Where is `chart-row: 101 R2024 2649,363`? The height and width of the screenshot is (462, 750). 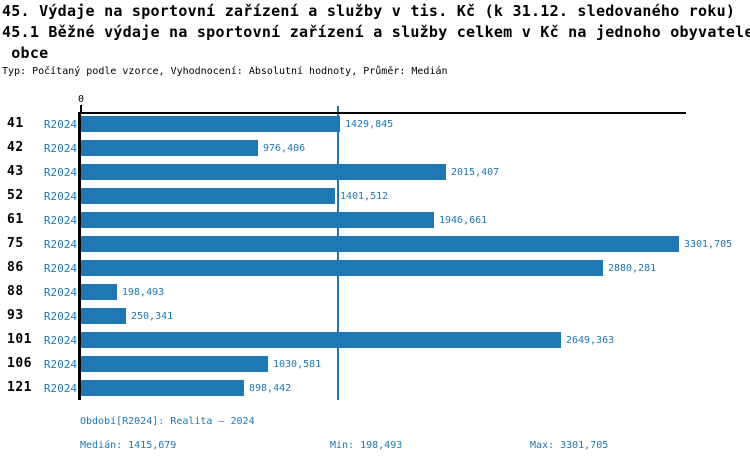
chart-row: 101 R2024 2649,363 is located at coordinates (375, 340).